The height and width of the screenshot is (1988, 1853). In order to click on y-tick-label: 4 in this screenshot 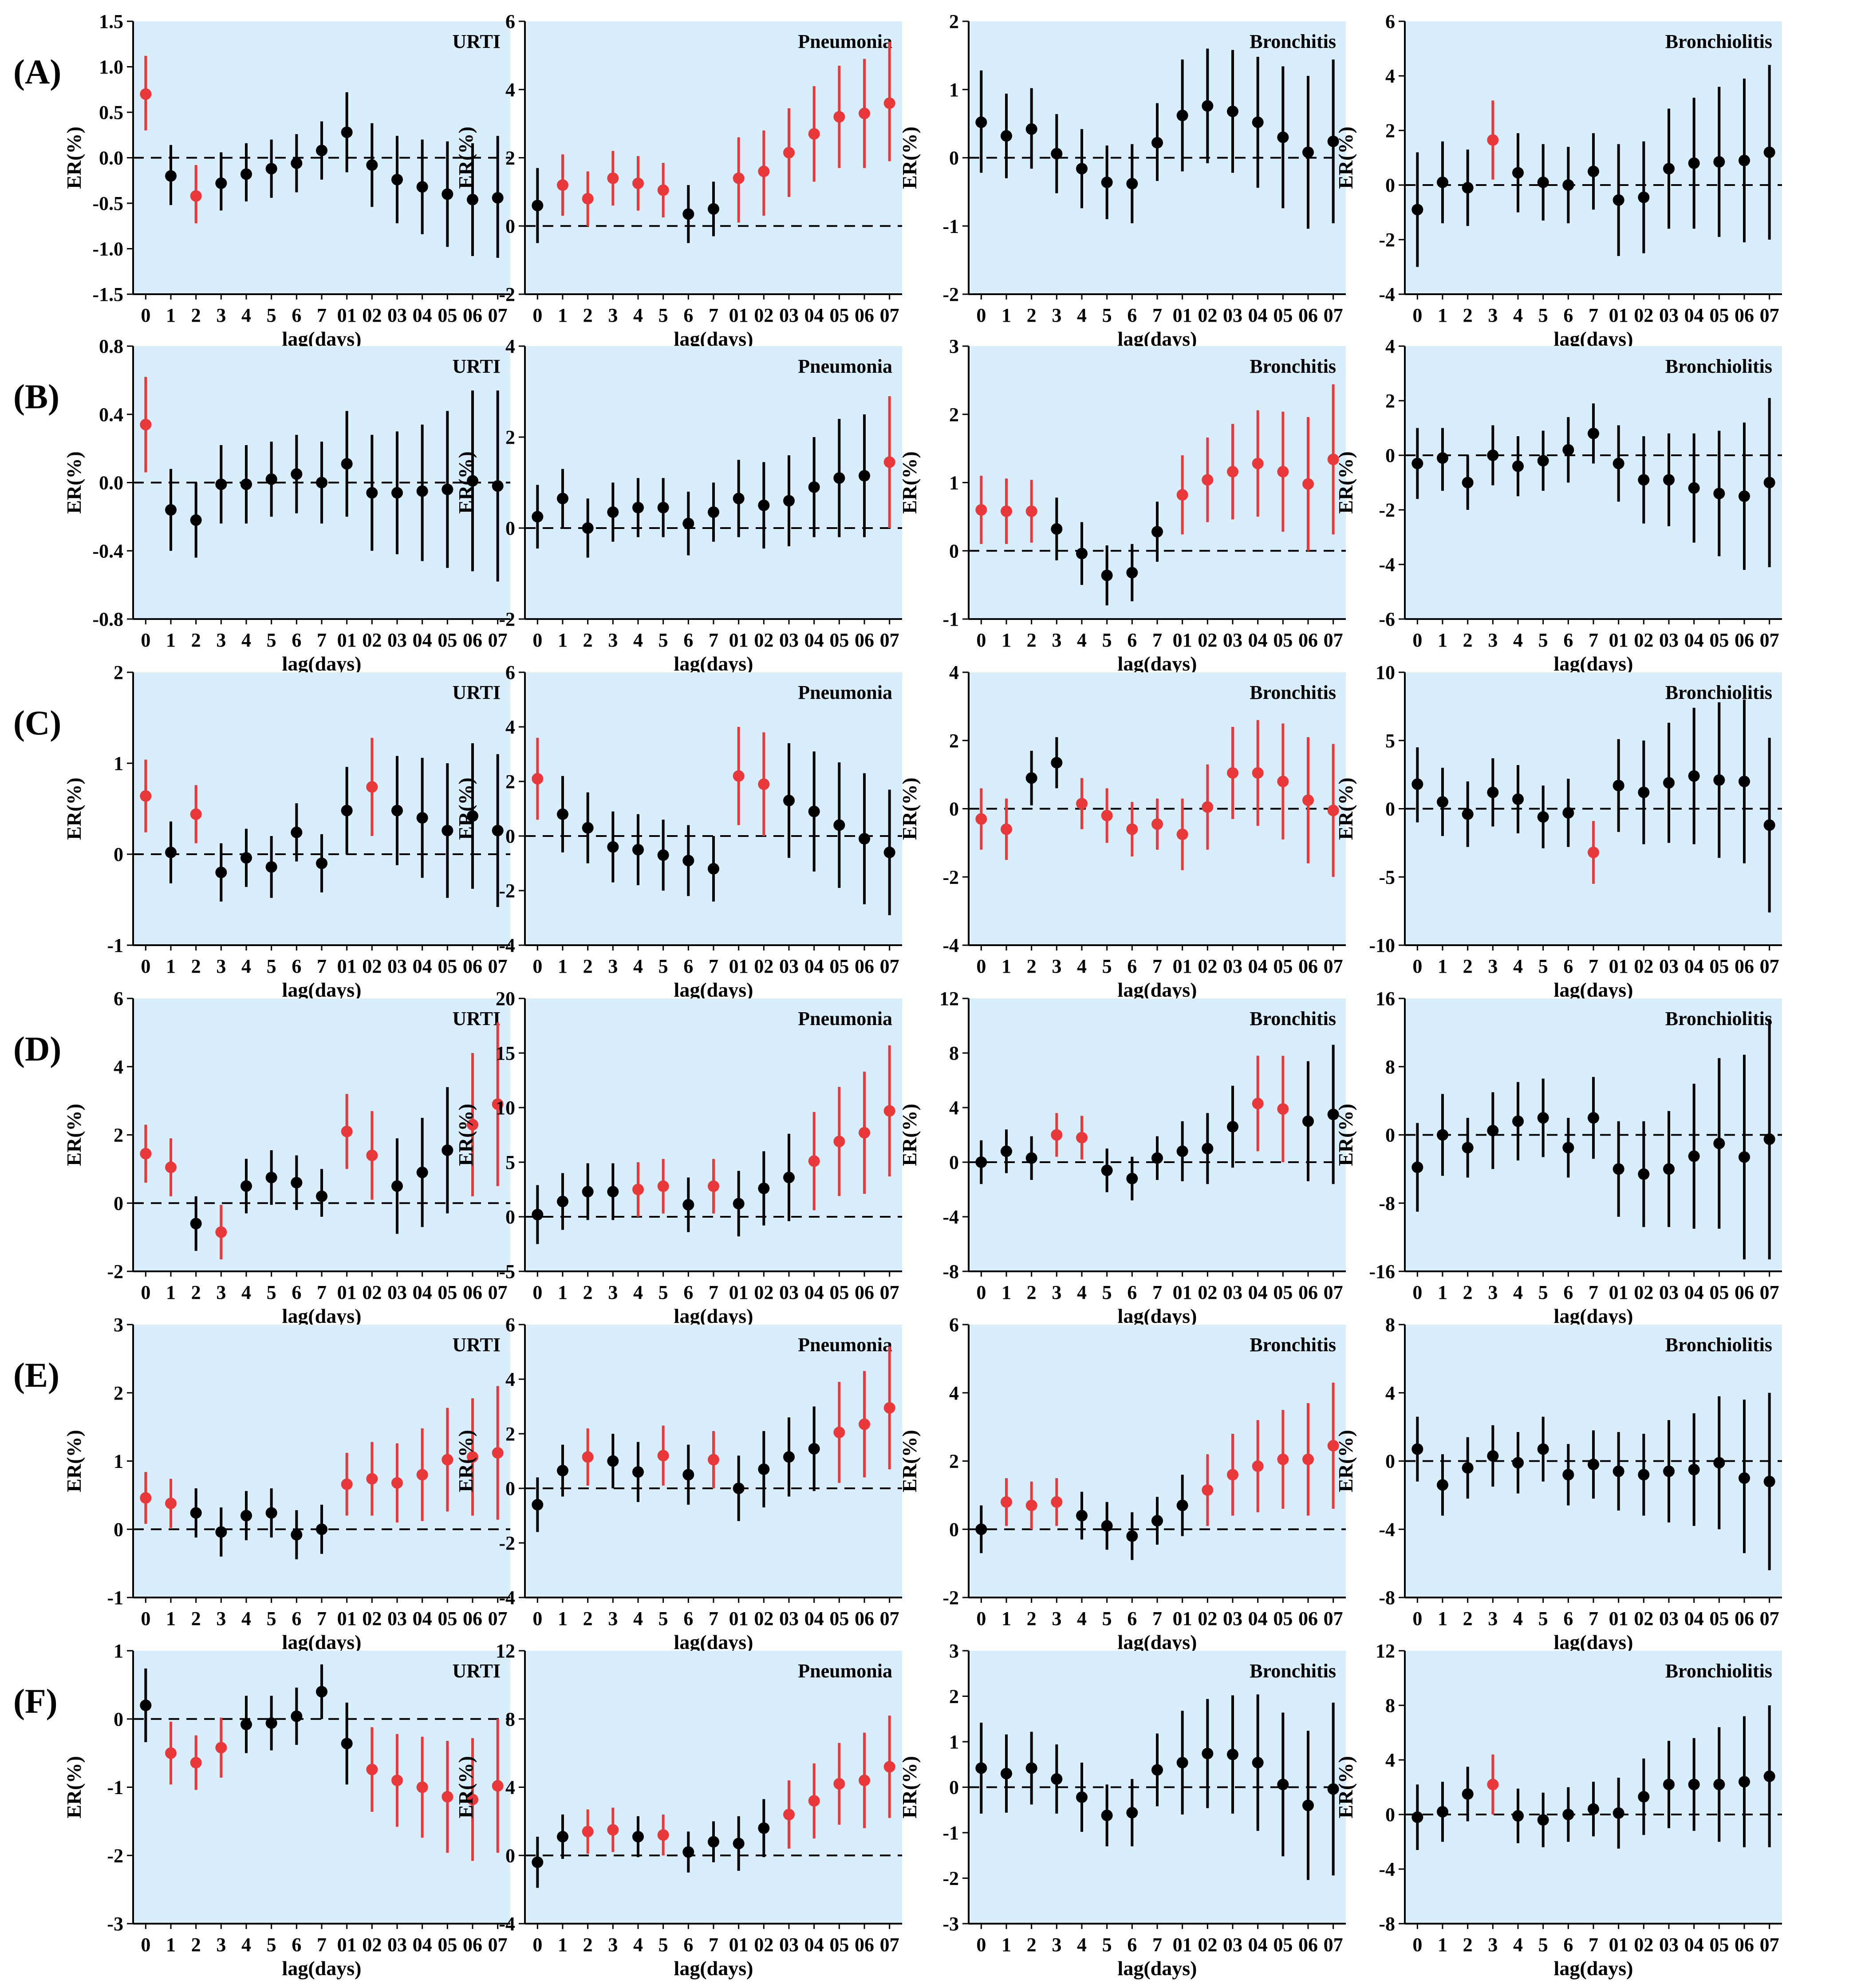, I will do `click(1390, 346)`.